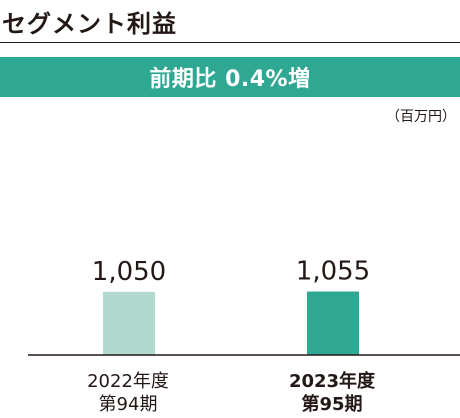 Image resolution: width=460 pixels, height=418 pixels. Describe the element at coordinates (128, 393) in the screenshot. I see `x-label-2022: 2022年度 第94期` at that location.